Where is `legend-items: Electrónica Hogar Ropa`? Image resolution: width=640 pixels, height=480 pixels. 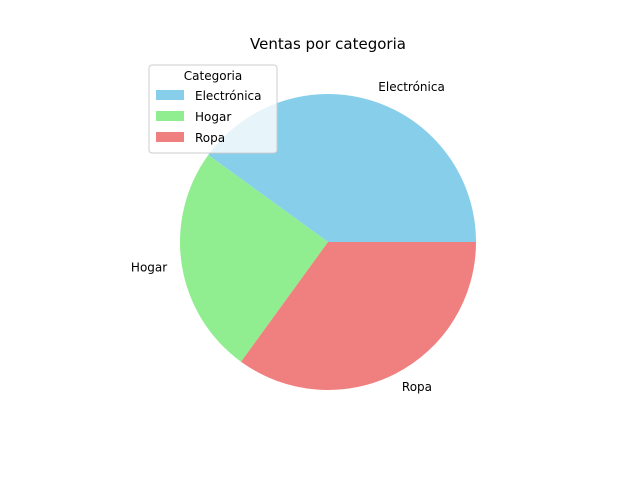 legend-items: Electrónica Hogar Ropa is located at coordinates (209, 117).